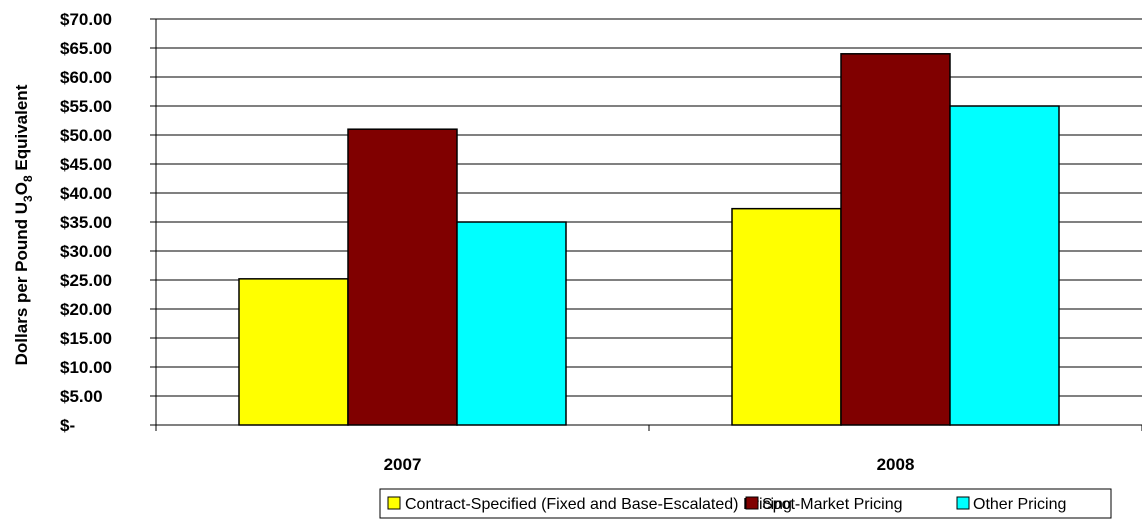 The width and height of the screenshot is (1142, 525). Describe the element at coordinates (21, 129) in the screenshot. I see `y-axis-label-part: Equivalent` at that location.